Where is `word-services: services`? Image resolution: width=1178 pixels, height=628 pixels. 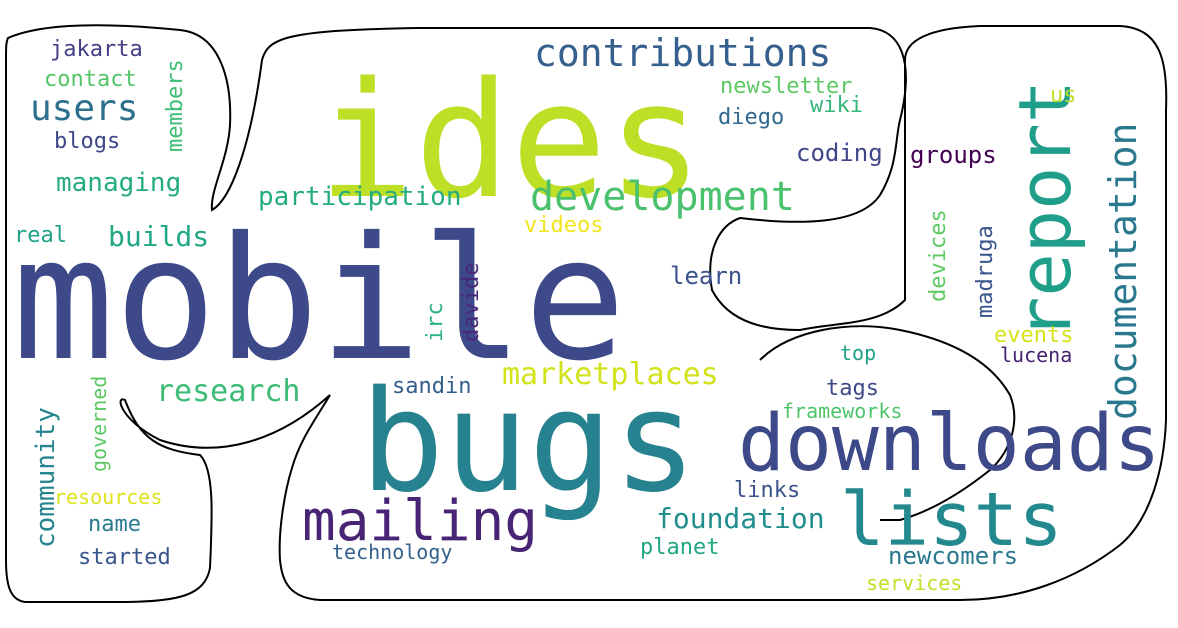
word-services: services is located at coordinates (914, 583).